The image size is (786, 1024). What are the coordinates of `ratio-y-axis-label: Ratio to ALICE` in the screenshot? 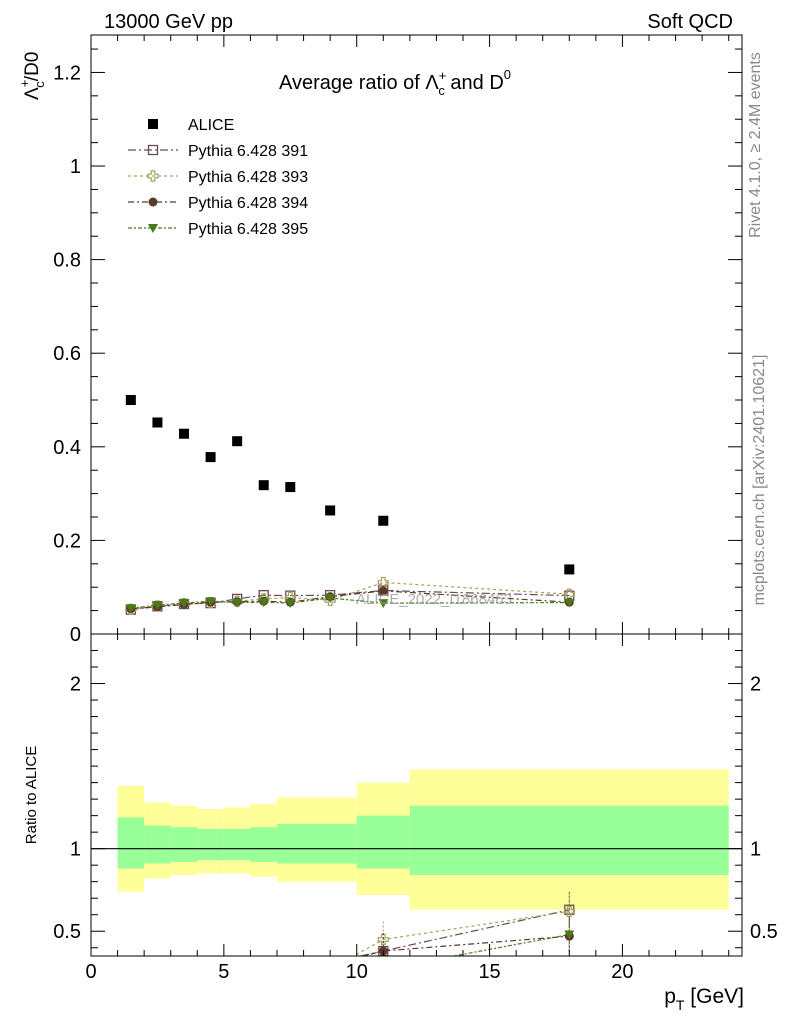 It's located at (31, 795).